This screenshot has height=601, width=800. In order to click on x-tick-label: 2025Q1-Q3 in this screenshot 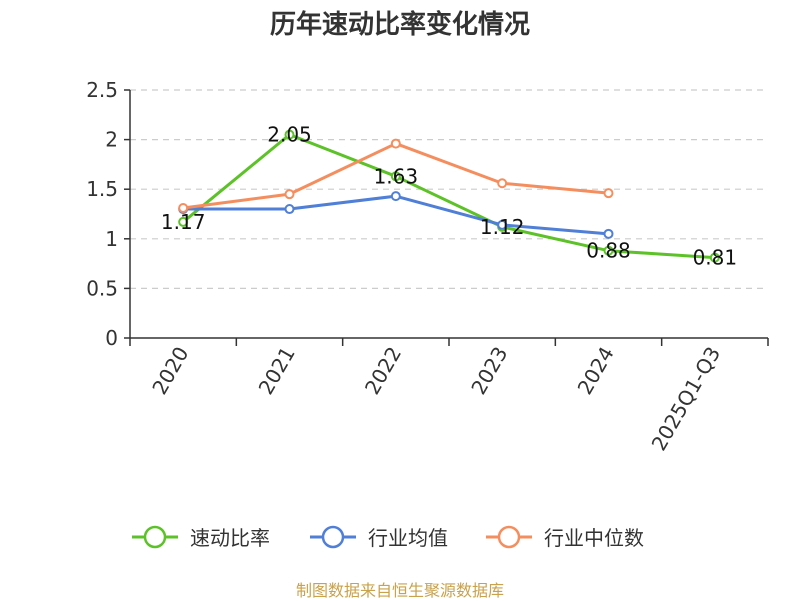, I will do `click(685, 399)`.